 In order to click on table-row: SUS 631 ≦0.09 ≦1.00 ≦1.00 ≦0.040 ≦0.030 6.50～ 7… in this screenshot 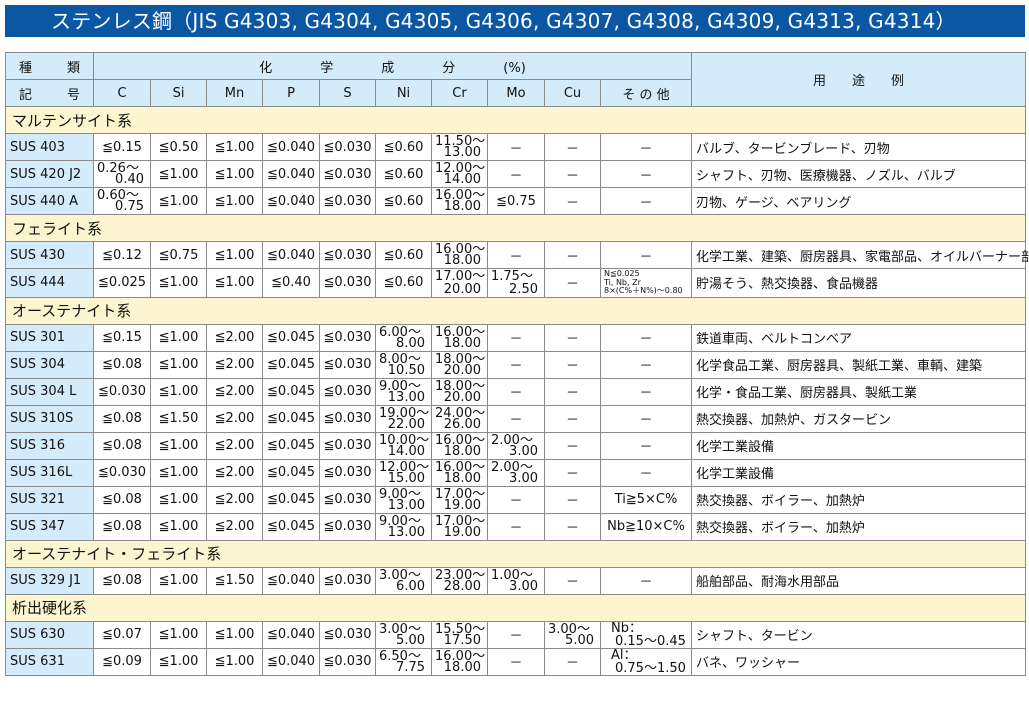, I will do `click(515, 661)`.